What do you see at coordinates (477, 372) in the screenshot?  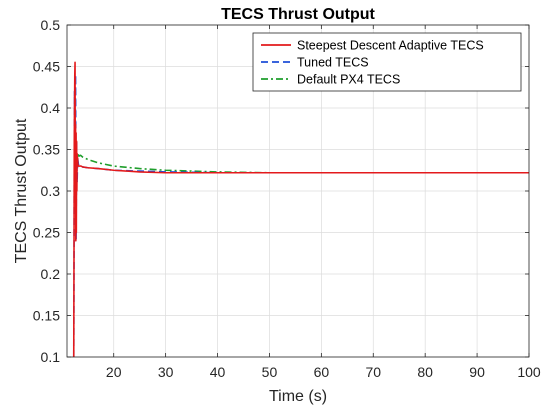 I see `x-tick-label: 90` at bounding box center [477, 372].